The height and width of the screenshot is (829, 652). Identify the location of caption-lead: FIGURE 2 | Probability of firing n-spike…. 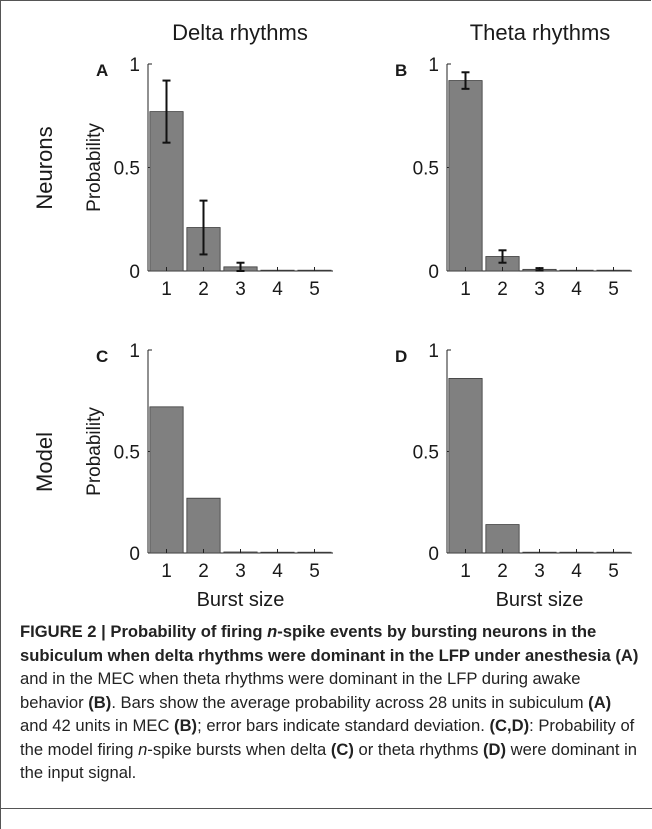
(329, 643).